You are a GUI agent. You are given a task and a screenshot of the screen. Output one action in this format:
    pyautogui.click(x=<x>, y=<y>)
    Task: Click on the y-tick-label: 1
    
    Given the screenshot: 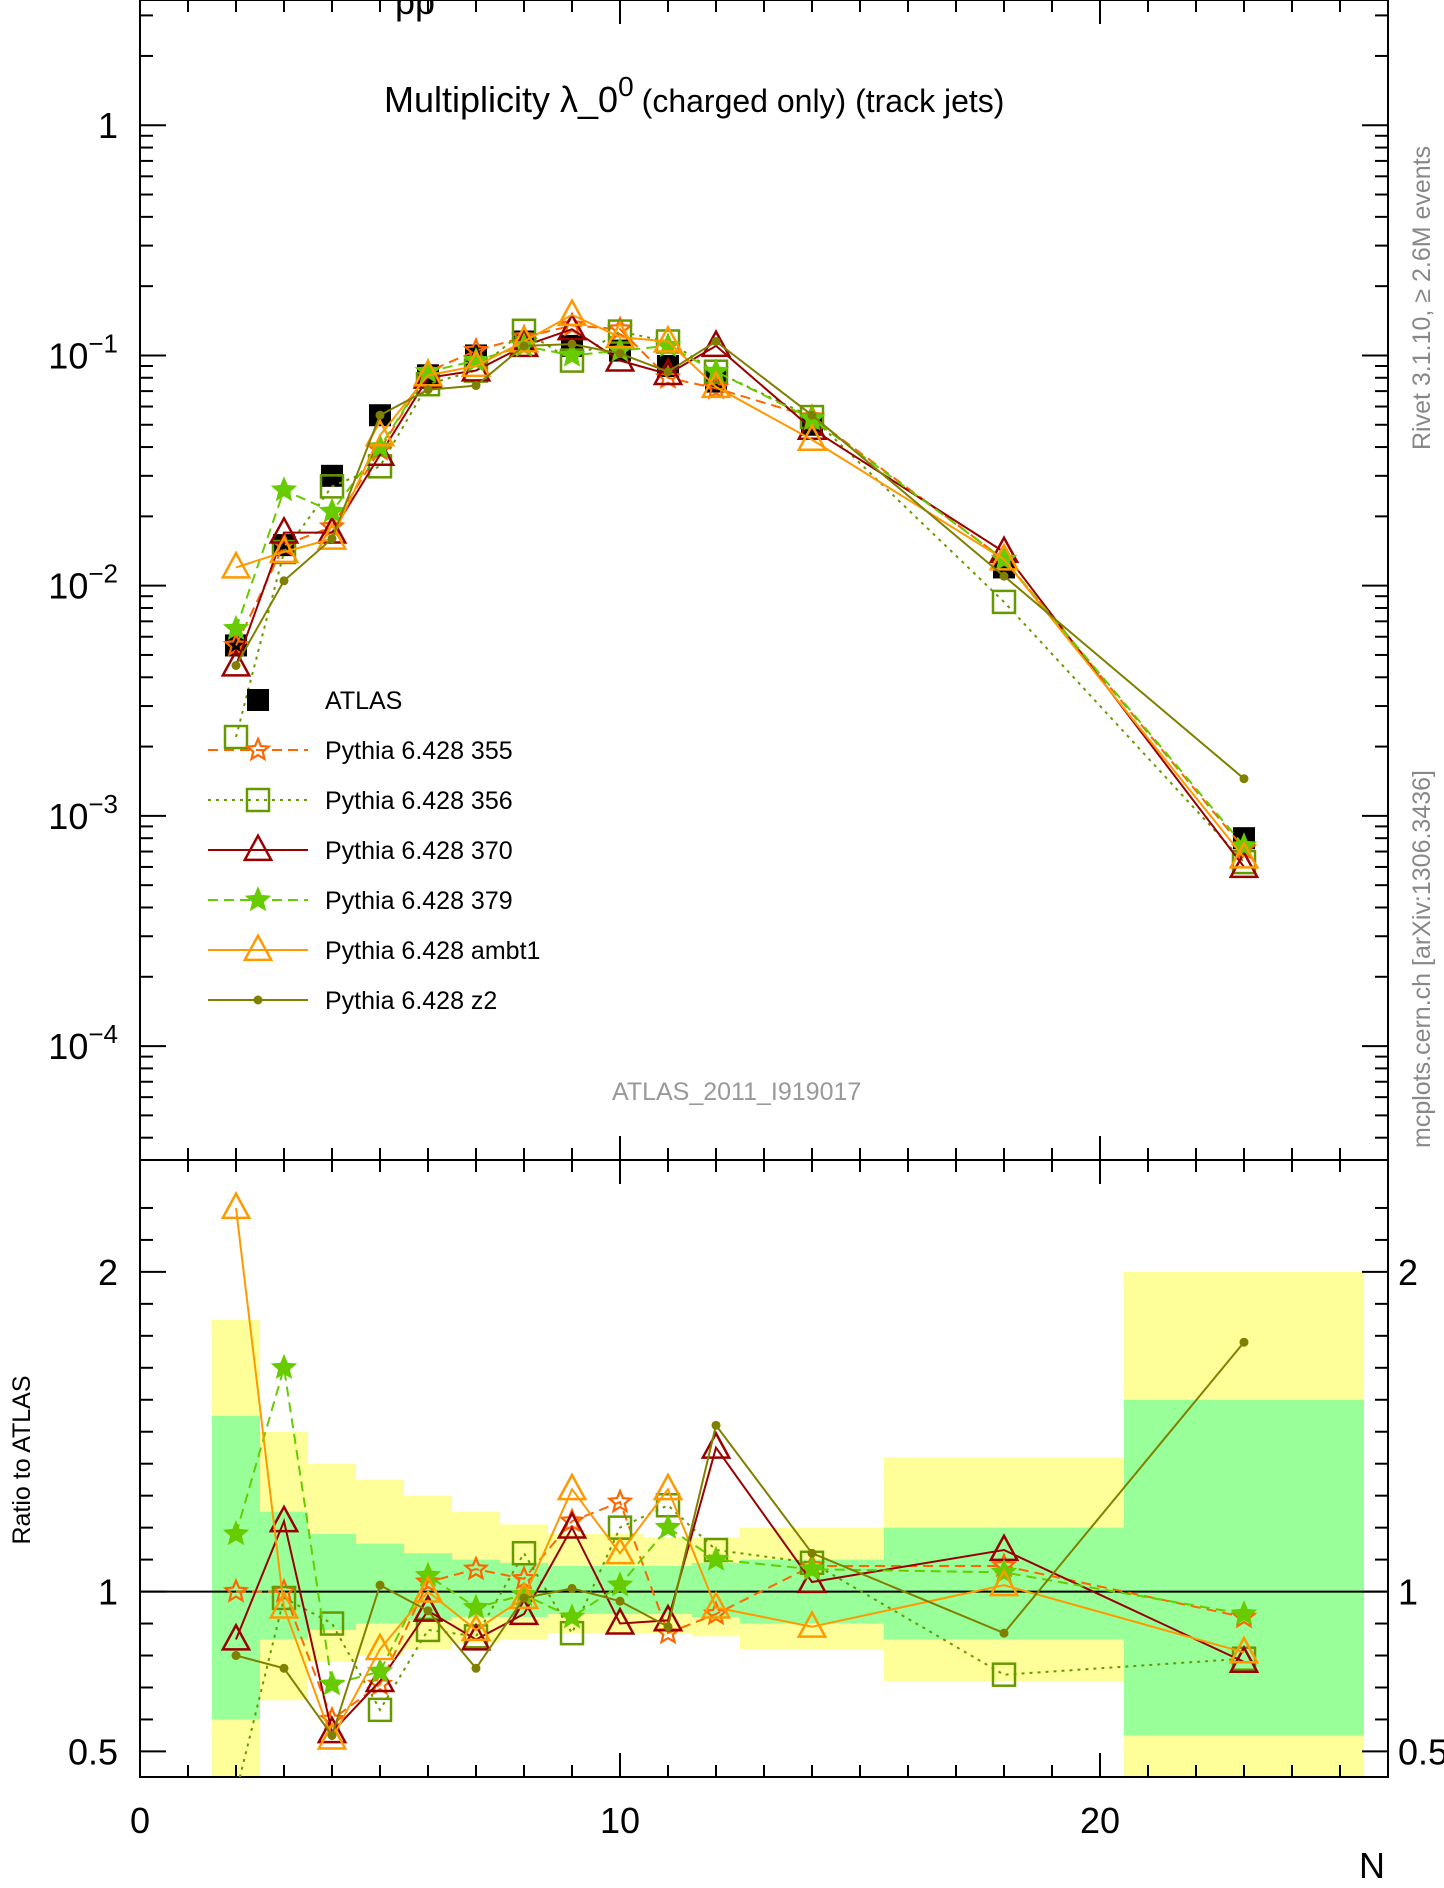 What is the action you would take?
    pyautogui.click(x=108, y=125)
    